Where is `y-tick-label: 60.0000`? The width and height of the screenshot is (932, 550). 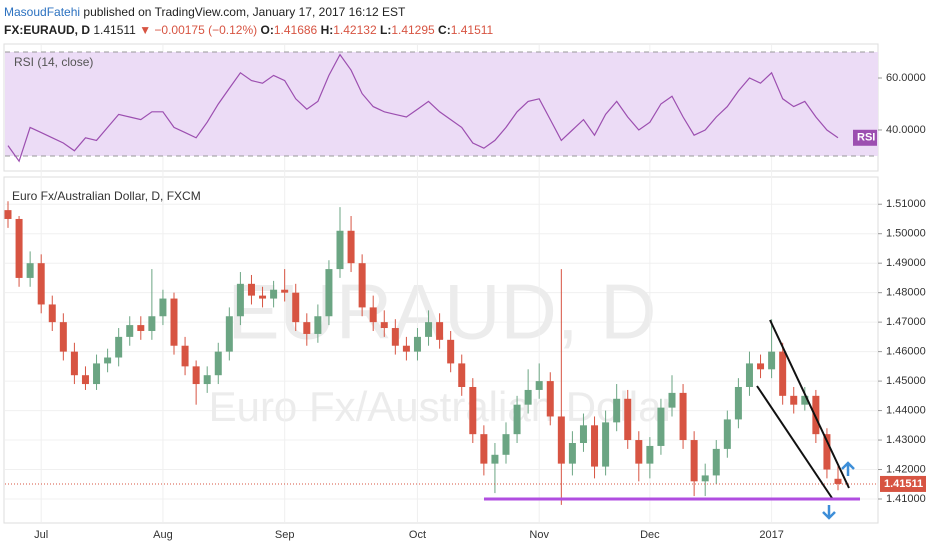
y-tick-label: 60.0000 is located at coordinates (906, 78).